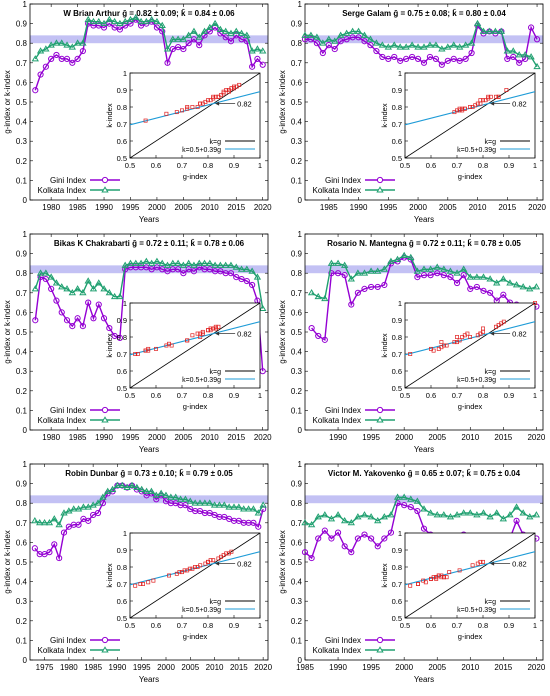 Image resolution: width=550 pixels, height=696 pixels. Describe the element at coordinates (236, 437) in the screenshot. I see `x-tick-label: 2015` at that location.